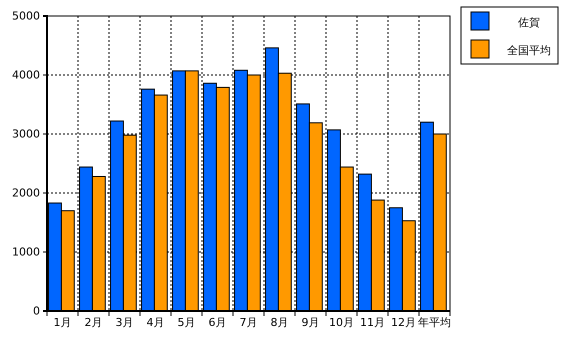  What do you see at coordinates (372, 323) in the screenshot?
I see `x-tick-label: 11月` at bounding box center [372, 323].